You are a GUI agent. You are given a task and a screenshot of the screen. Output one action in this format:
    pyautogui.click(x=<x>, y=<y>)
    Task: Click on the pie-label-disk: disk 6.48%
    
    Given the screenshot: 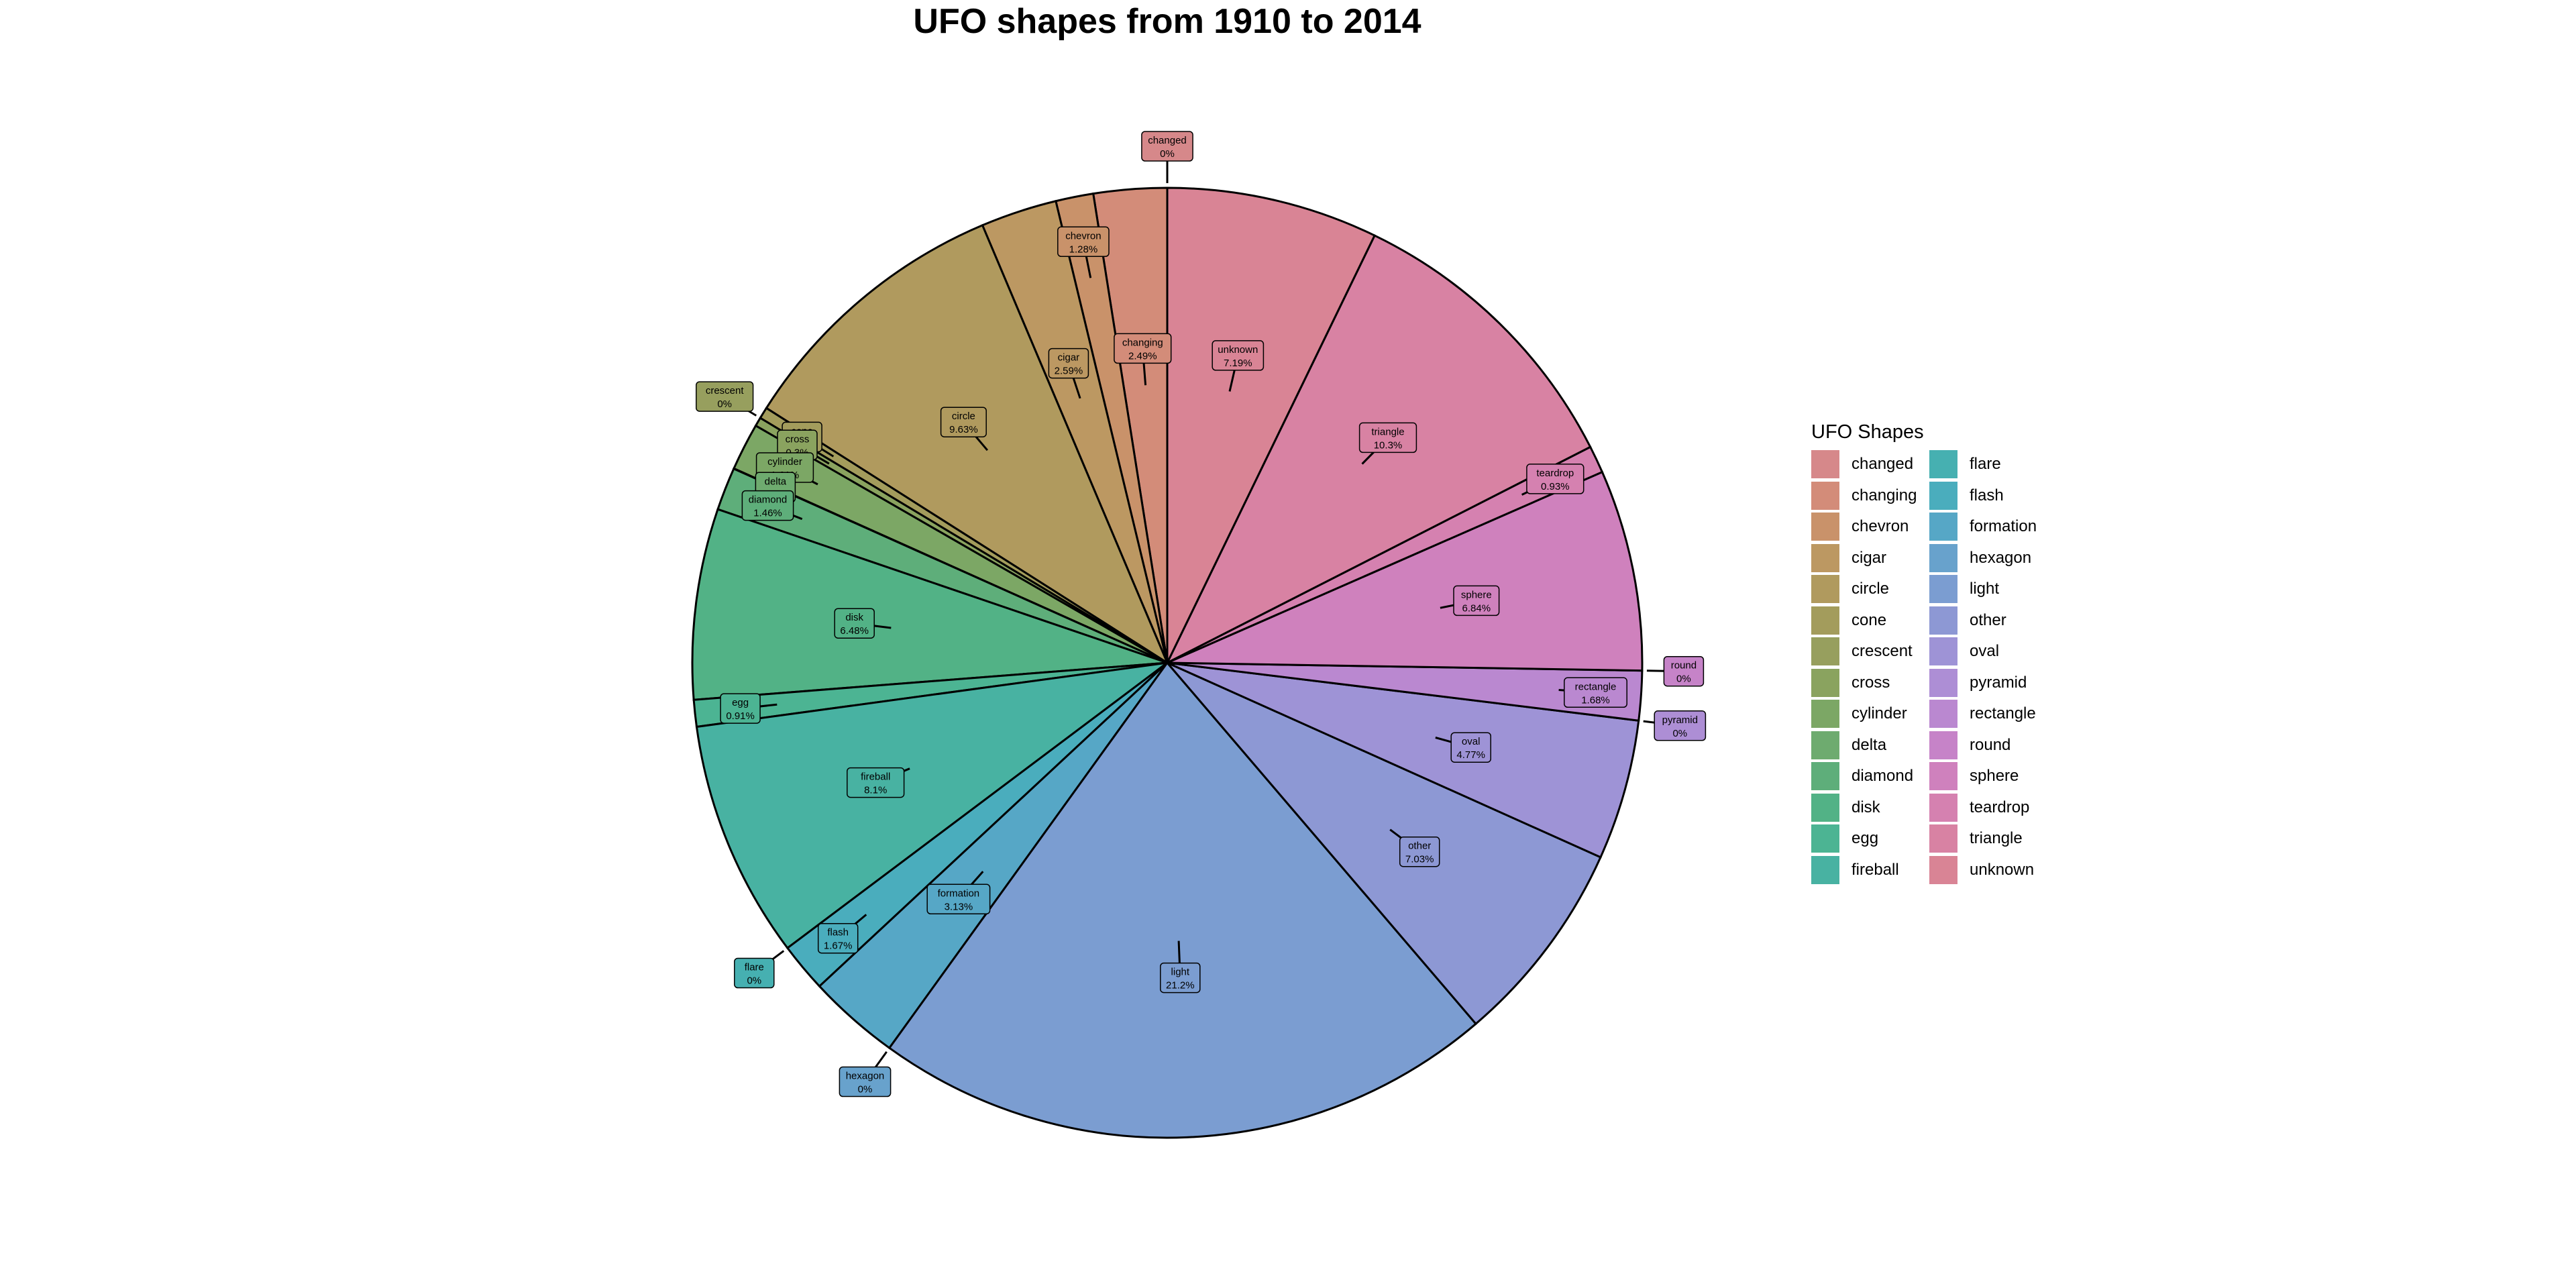 What is the action you would take?
    pyautogui.click(x=863, y=623)
    